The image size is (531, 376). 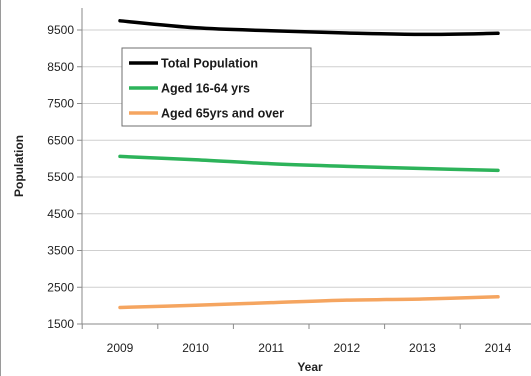 I want to click on legend-label: Aged 16-64 yrs, so click(x=205, y=89).